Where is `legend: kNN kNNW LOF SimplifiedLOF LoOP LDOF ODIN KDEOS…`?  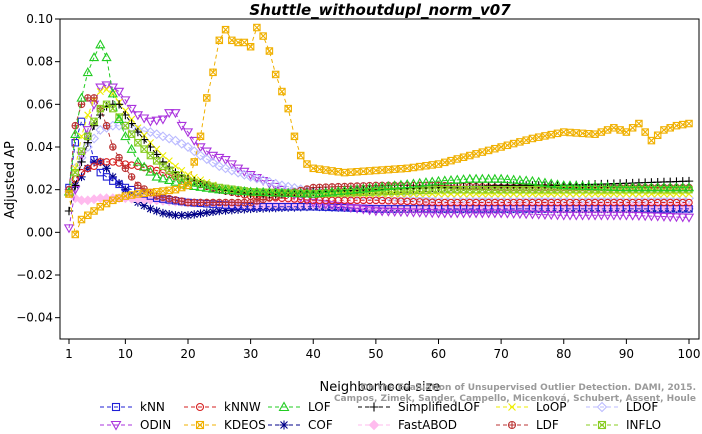 legend: kNN kNNW LOF SimplifiedLOF LoOP LDOF ODIN KDEOS… is located at coordinates (380, 416).